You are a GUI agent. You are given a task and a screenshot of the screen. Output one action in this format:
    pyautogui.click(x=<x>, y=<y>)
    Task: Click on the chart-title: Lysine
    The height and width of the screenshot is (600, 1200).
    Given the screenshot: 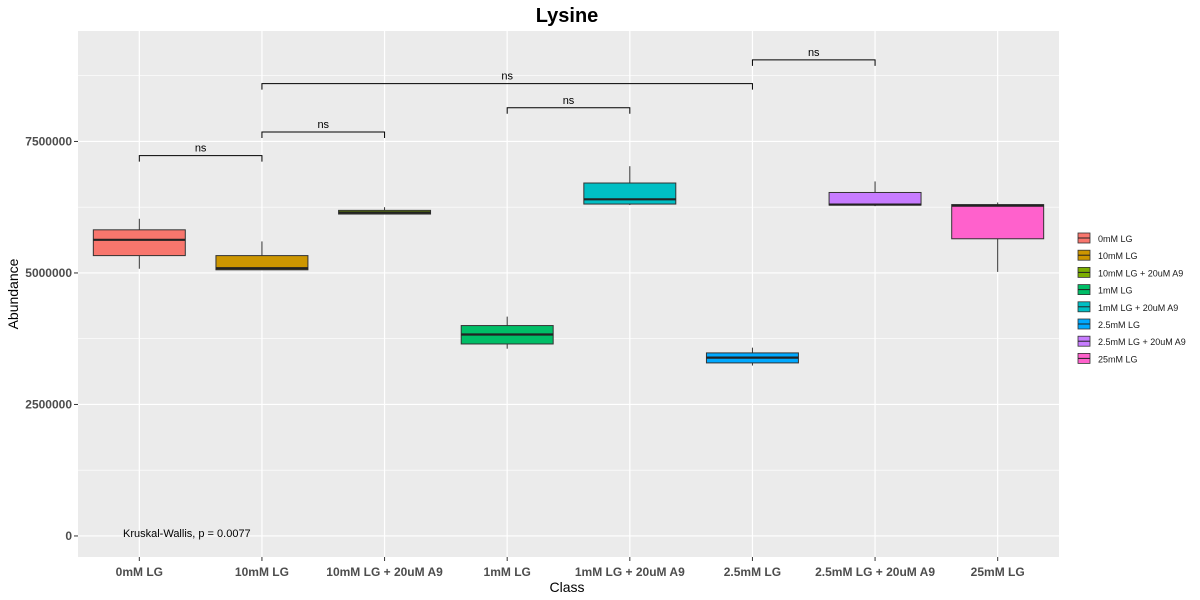 What is the action you would take?
    pyautogui.click(x=567, y=16)
    